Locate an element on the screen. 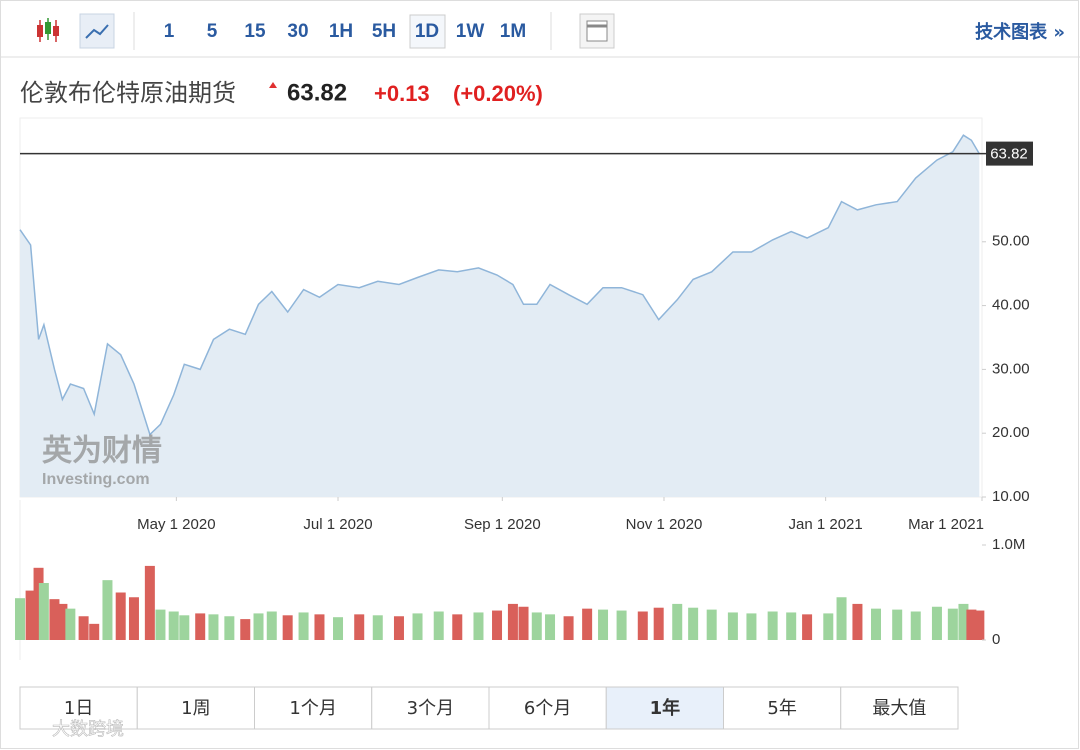 The height and width of the screenshot is (750, 1080). x-tick-label: Mar 1 2021 is located at coordinates (946, 524).